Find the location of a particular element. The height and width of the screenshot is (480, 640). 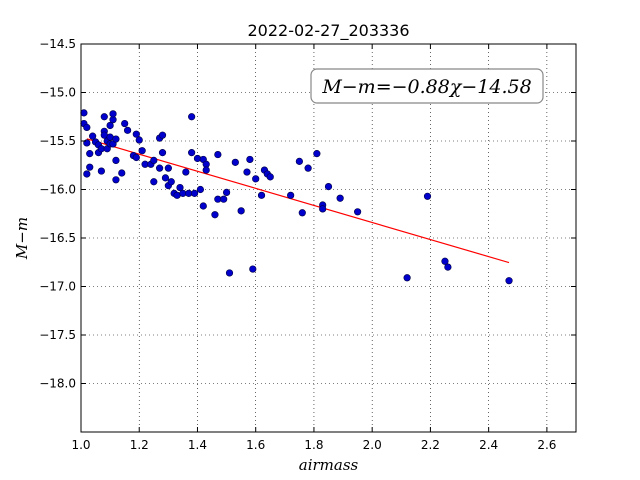

y-tick-label: −15.5 is located at coordinates (57, 141).